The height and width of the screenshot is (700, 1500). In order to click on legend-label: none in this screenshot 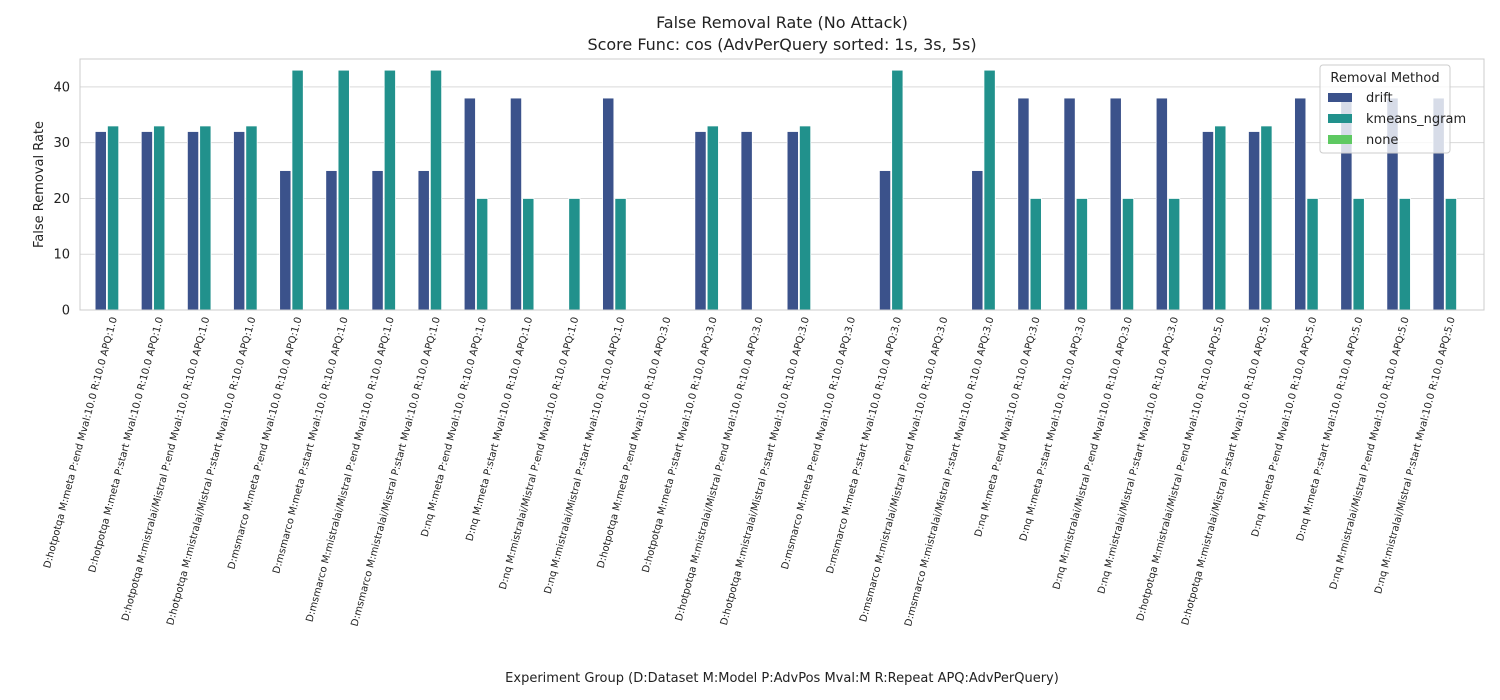, I will do `click(1382, 140)`.